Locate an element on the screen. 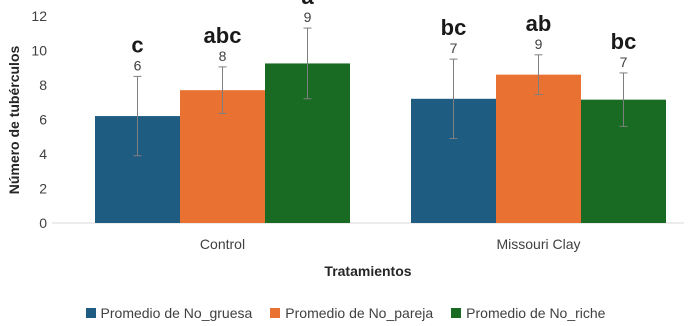 This screenshot has width=691, height=326. legend-item-pareja: Promedio de No_pareja is located at coordinates (351, 313).